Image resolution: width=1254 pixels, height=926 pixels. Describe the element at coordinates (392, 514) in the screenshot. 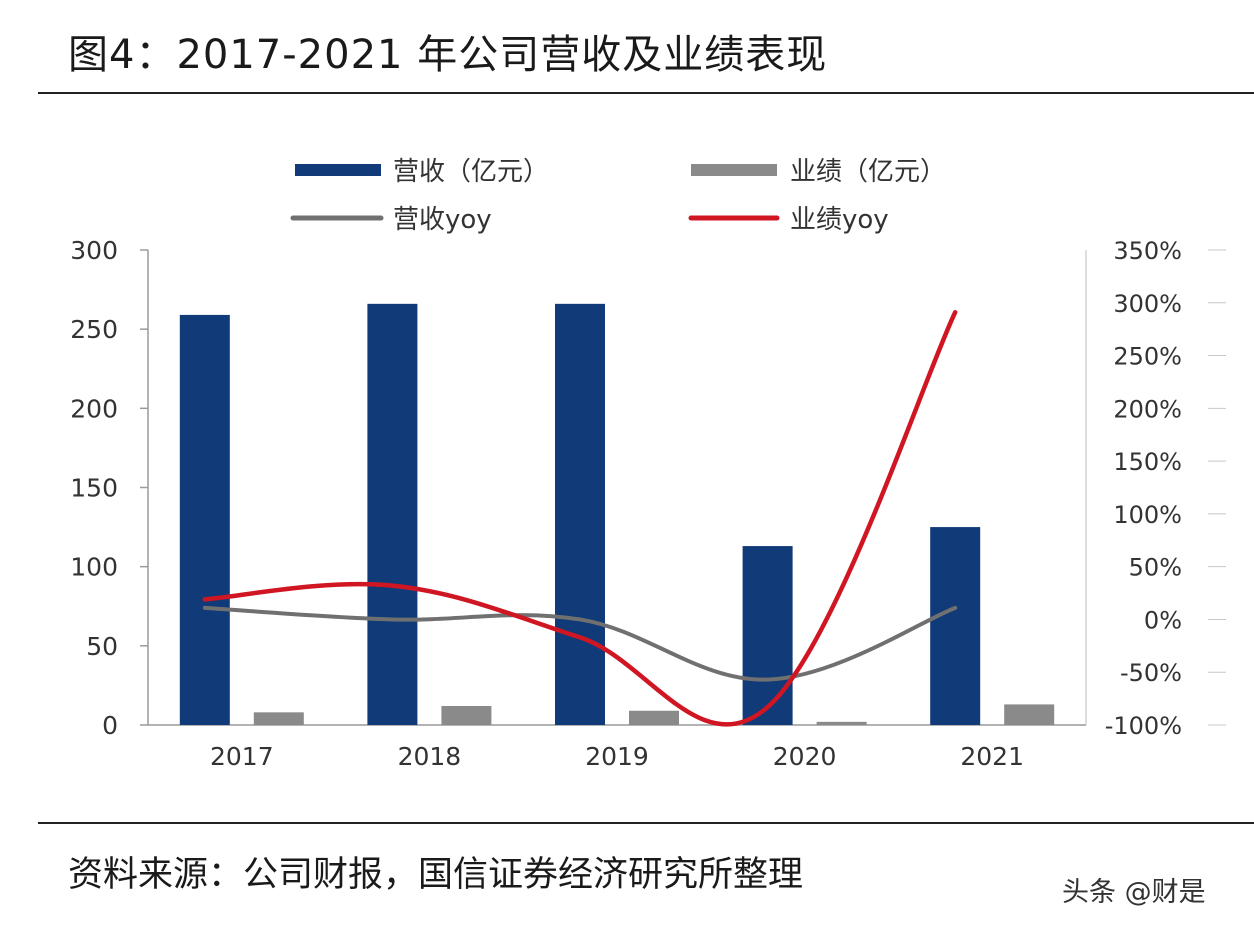

I see `bar-revenue-2018` at that location.